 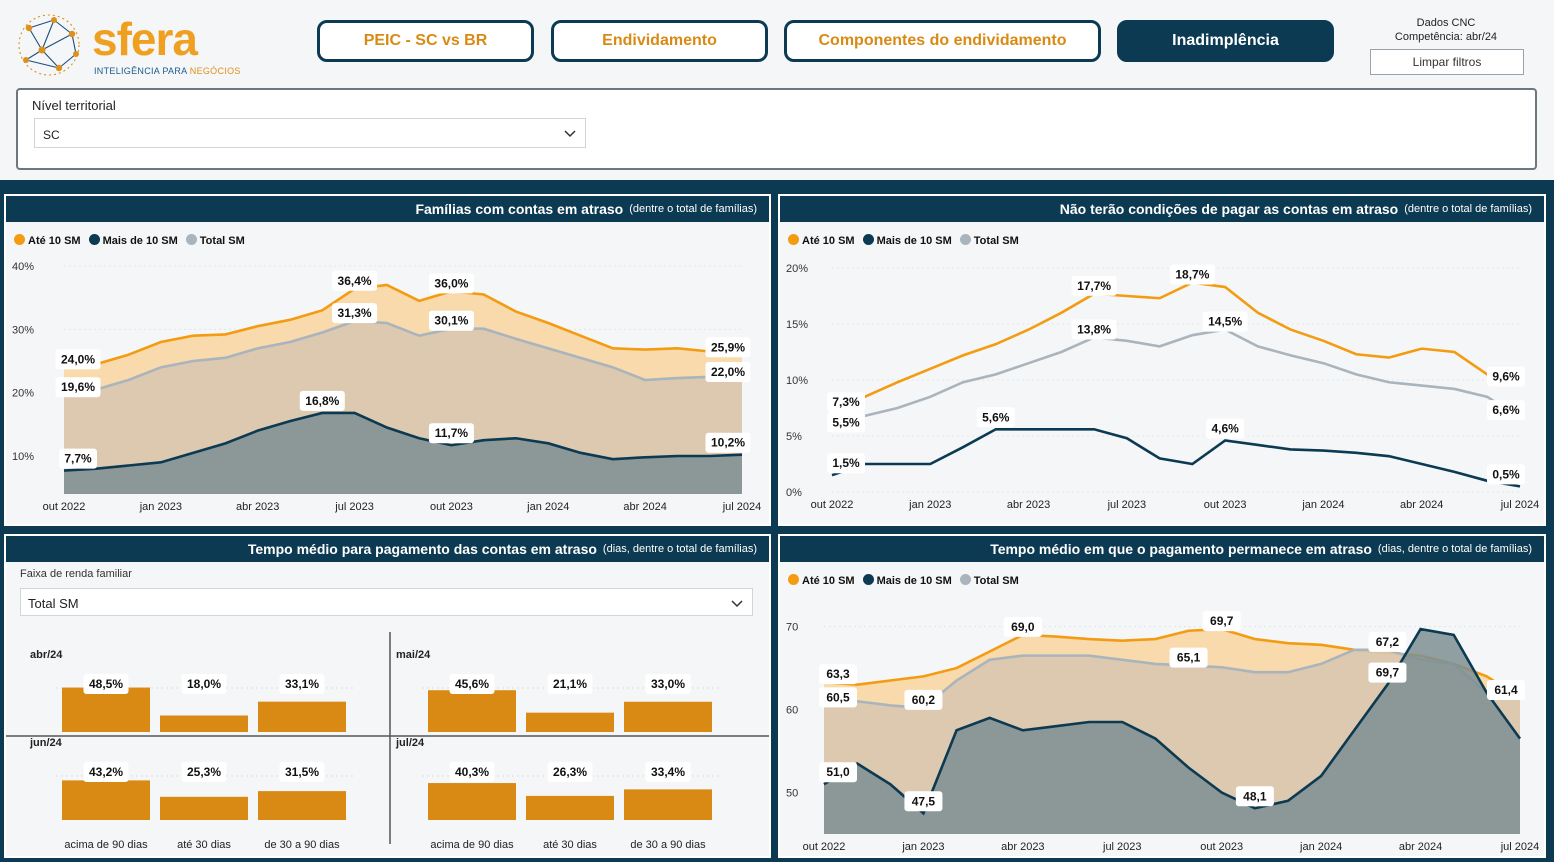 What do you see at coordinates (1447, 62) in the screenshot?
I see `clear-filters-button: Limpar filtros` at bounding box center [1447, 62].